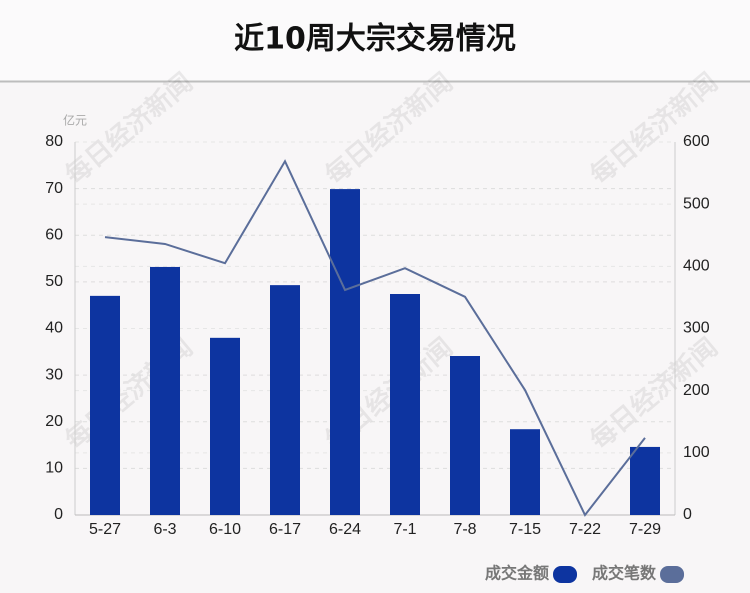  I want to click on legend-label: 成交金额, so click(517, 573).